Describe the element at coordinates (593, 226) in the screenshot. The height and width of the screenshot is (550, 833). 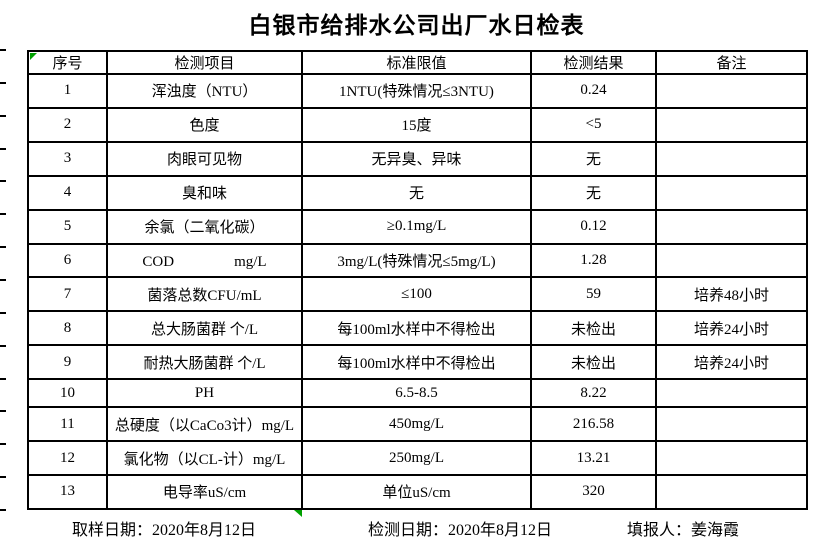
I see `result-cell: 0.12` at that location.